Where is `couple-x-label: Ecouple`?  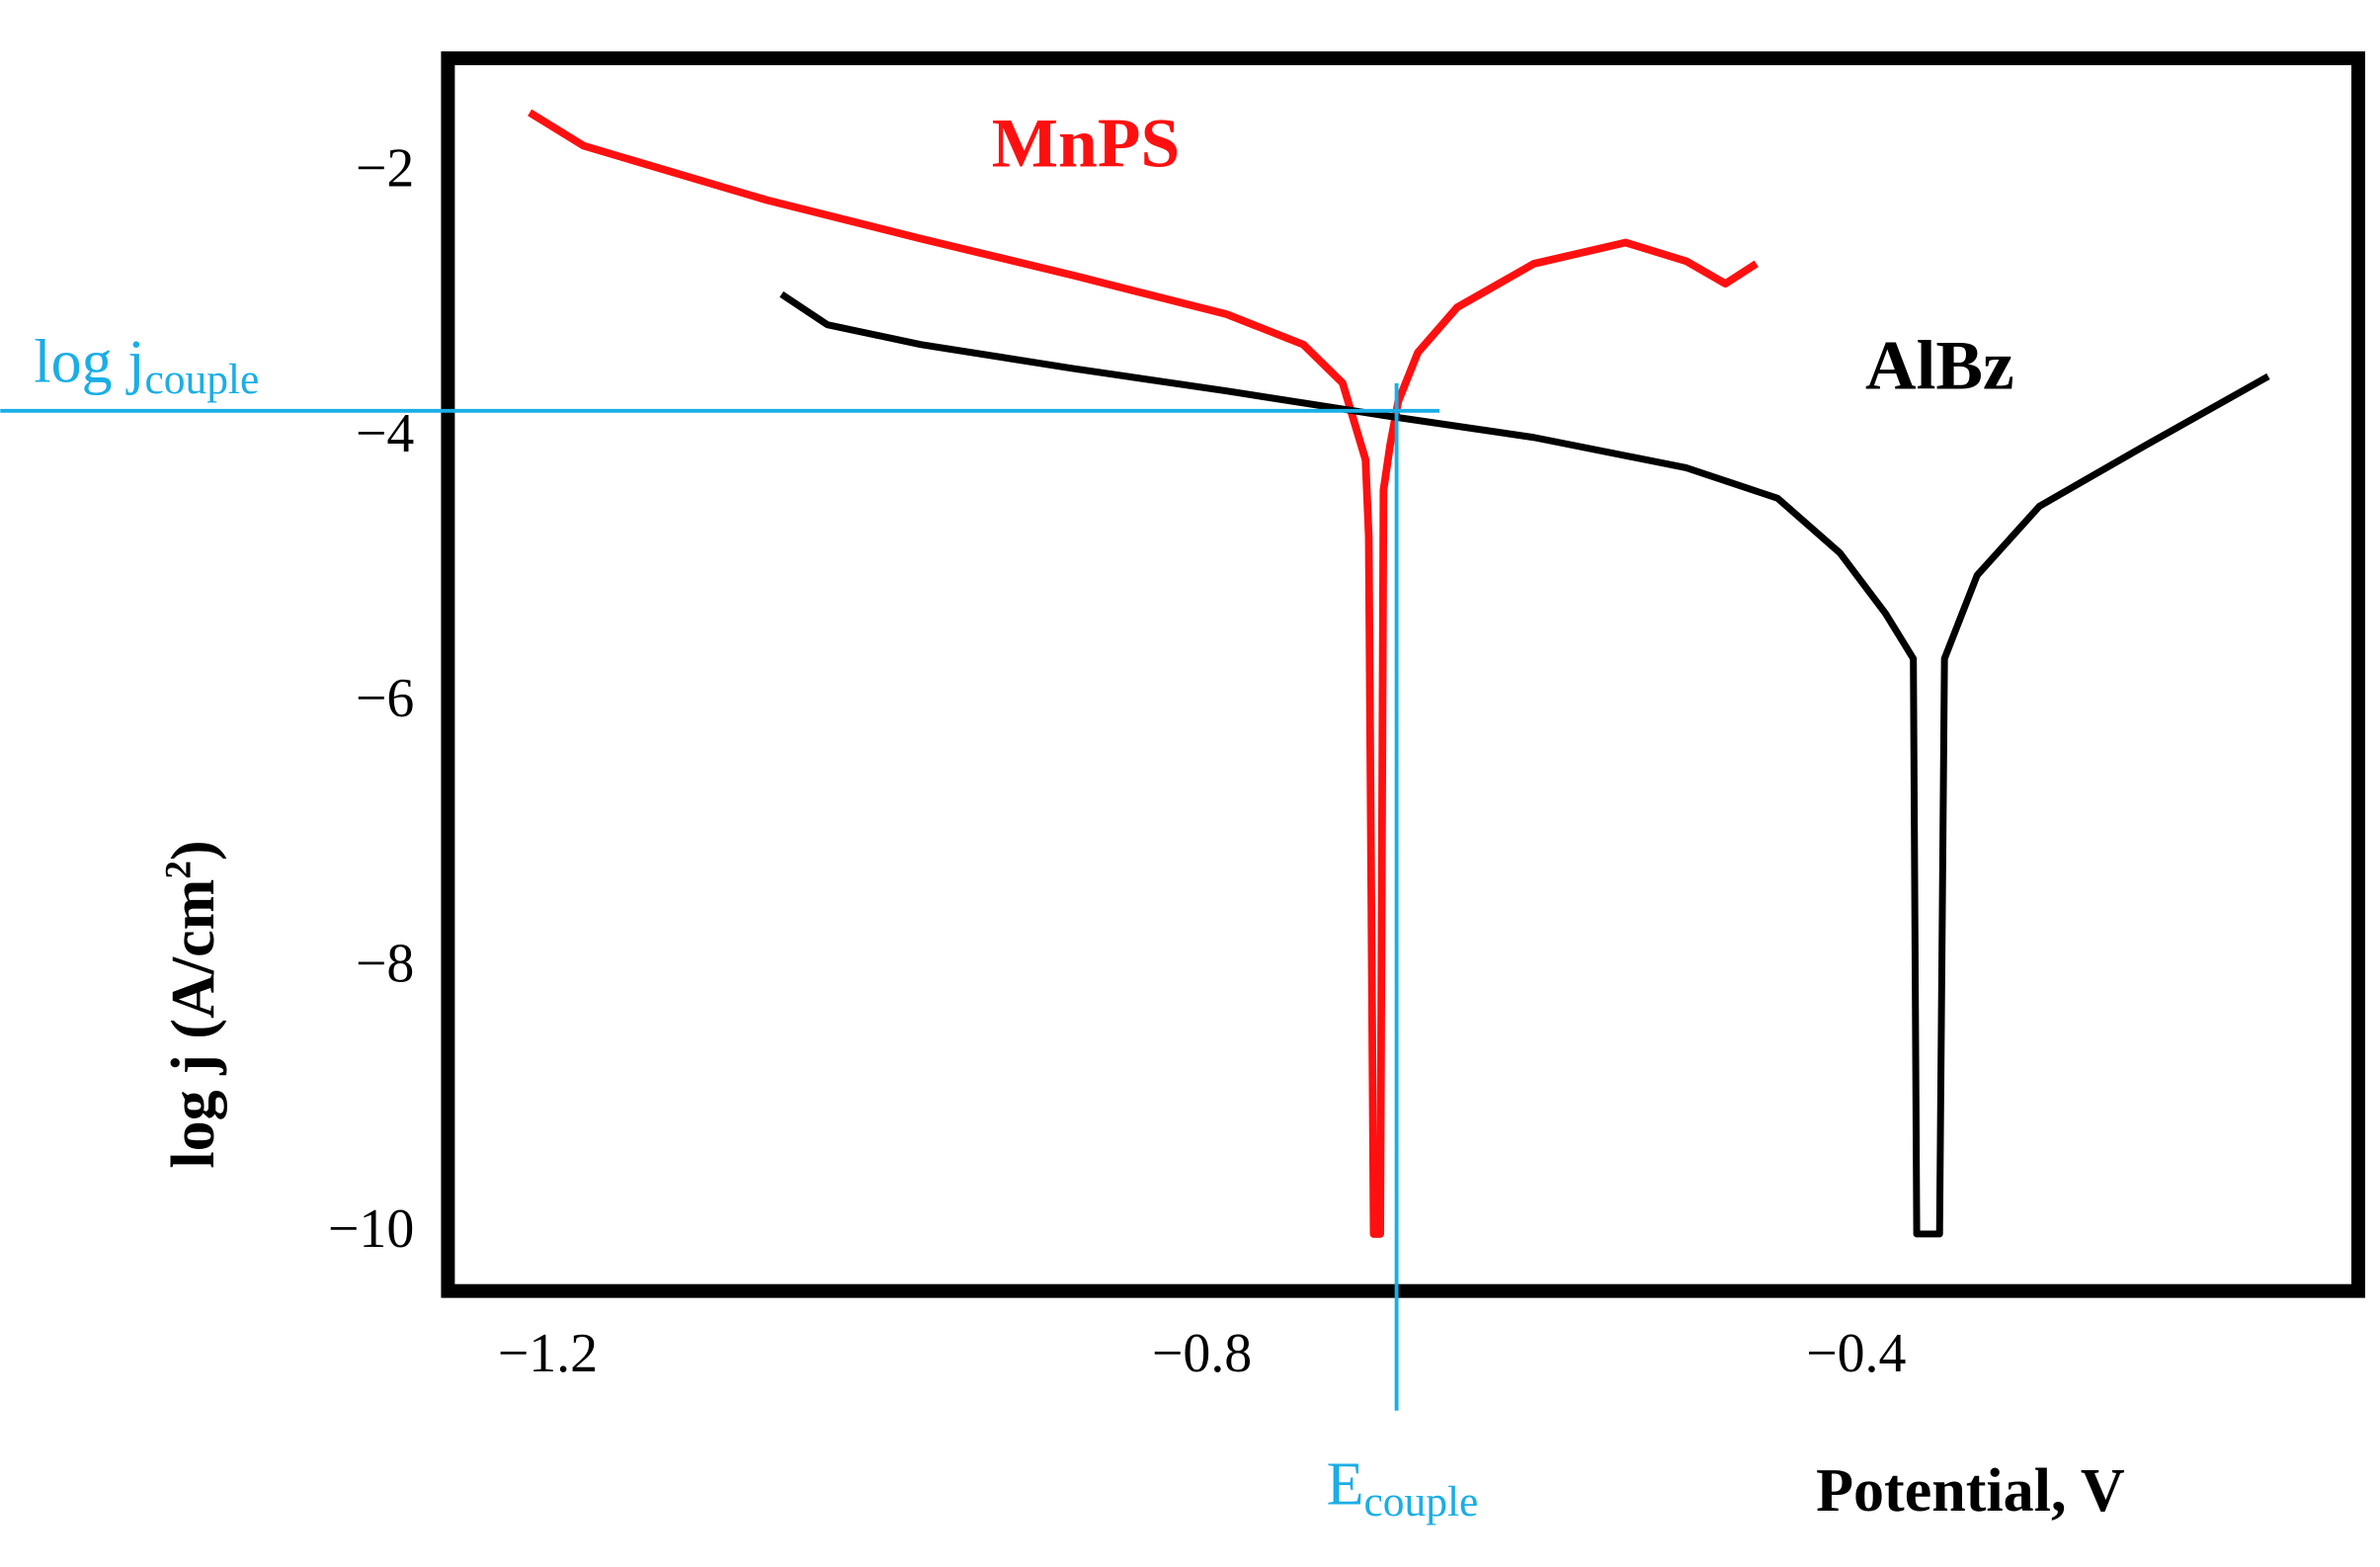 couple-x-label: Ecouple is located at coordinates (1403, 1488).